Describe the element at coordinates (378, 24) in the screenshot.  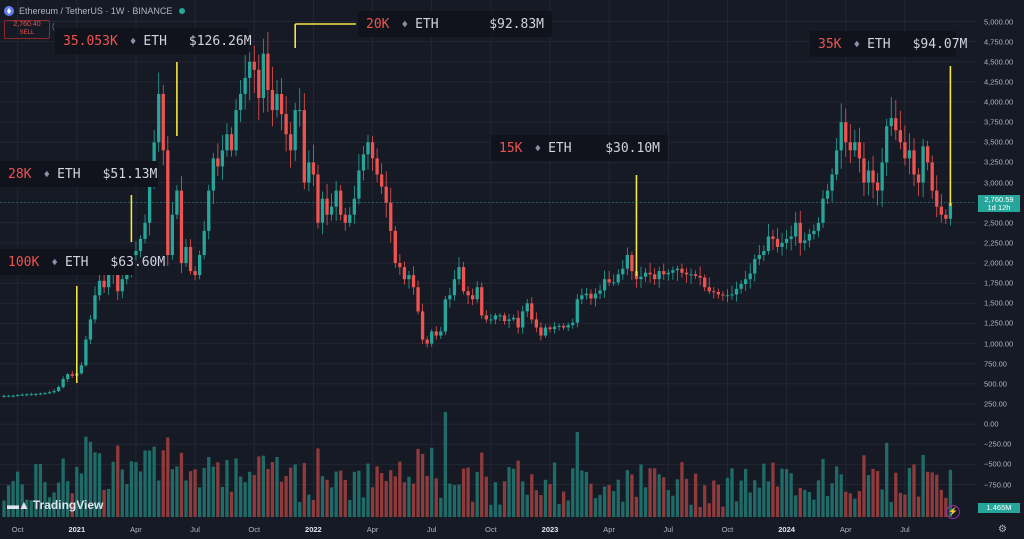
I see `annotation-amount: 20K` at that location.